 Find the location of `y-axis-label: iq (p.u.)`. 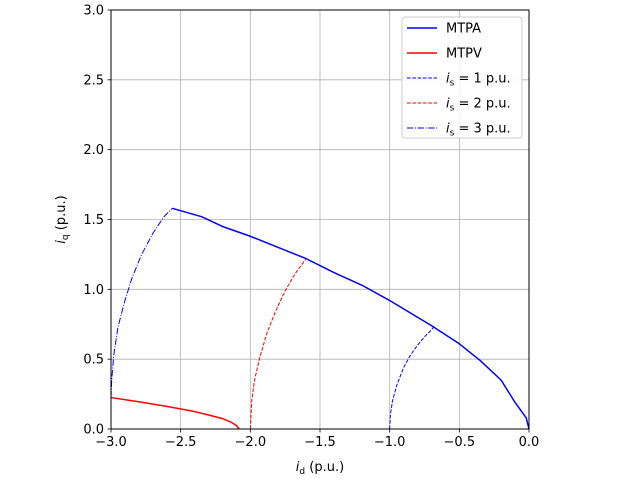

y-axis-label: iq (p.u.) is located at coordinates (62, 219).